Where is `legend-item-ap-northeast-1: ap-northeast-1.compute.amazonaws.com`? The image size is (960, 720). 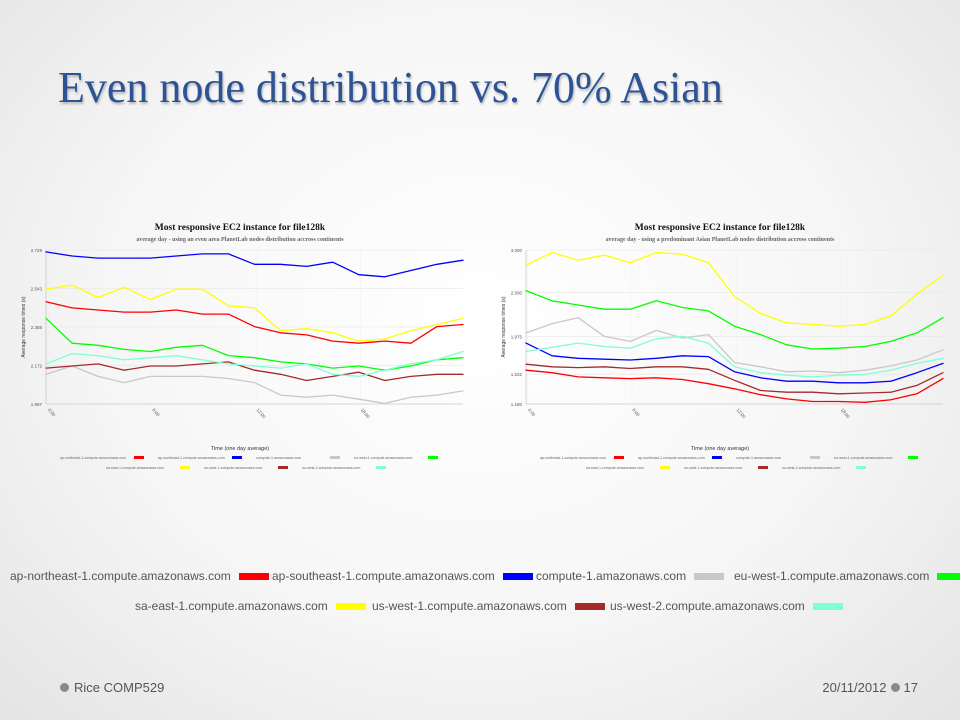
legend-item-ap-northeast-1: ap-northeast-1.compute.amazonaws.com is located at coordinates (139, 576).